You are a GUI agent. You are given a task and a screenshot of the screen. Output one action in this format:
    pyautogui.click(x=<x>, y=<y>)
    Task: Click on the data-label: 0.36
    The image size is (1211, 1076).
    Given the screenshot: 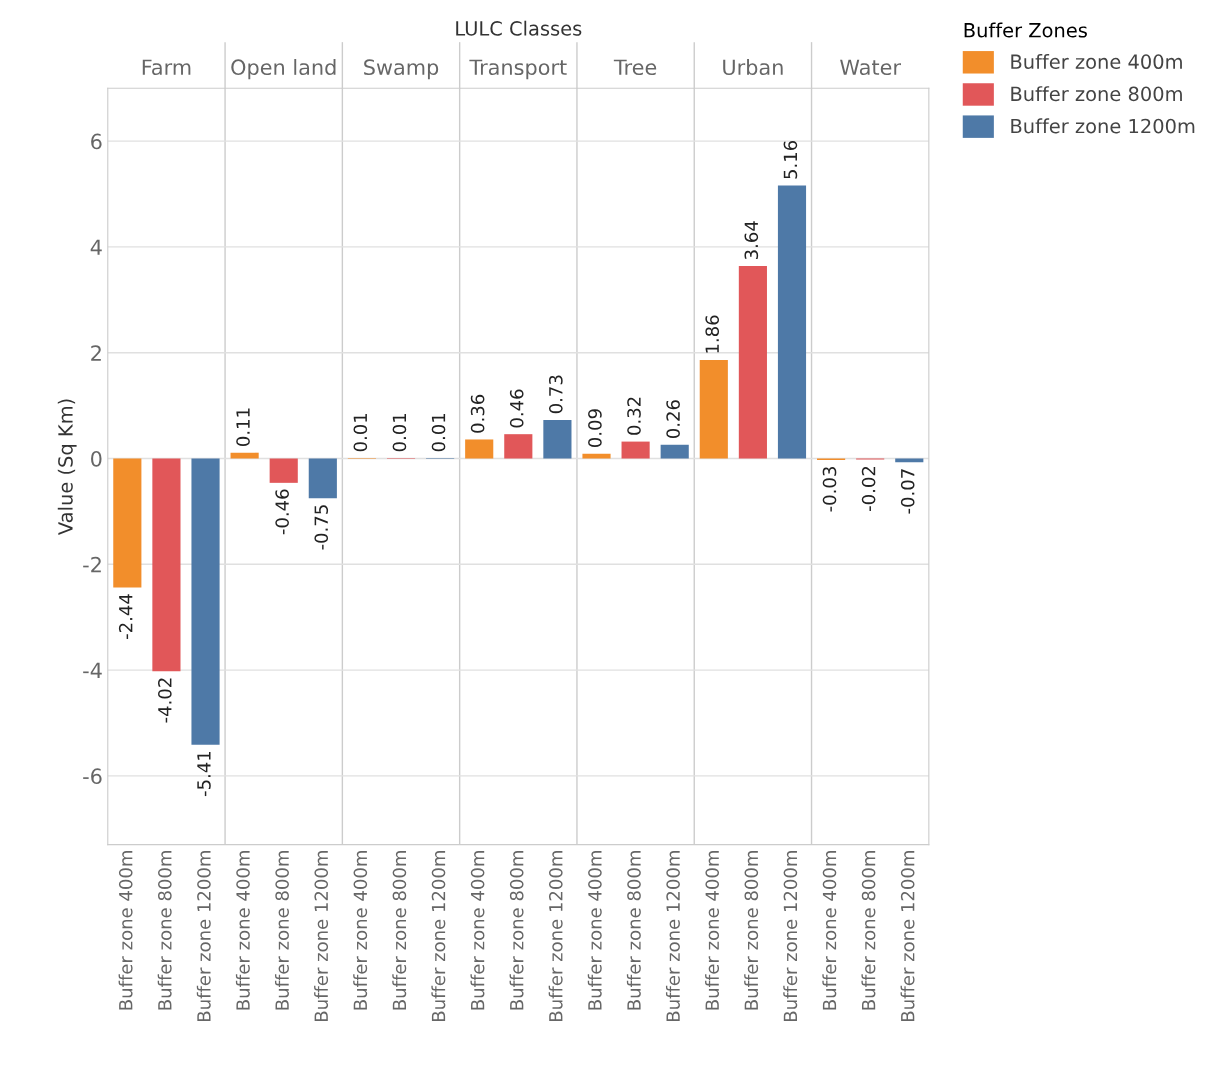 What is the action you would take?
    pyautogui.click(x=477, y=413)
    